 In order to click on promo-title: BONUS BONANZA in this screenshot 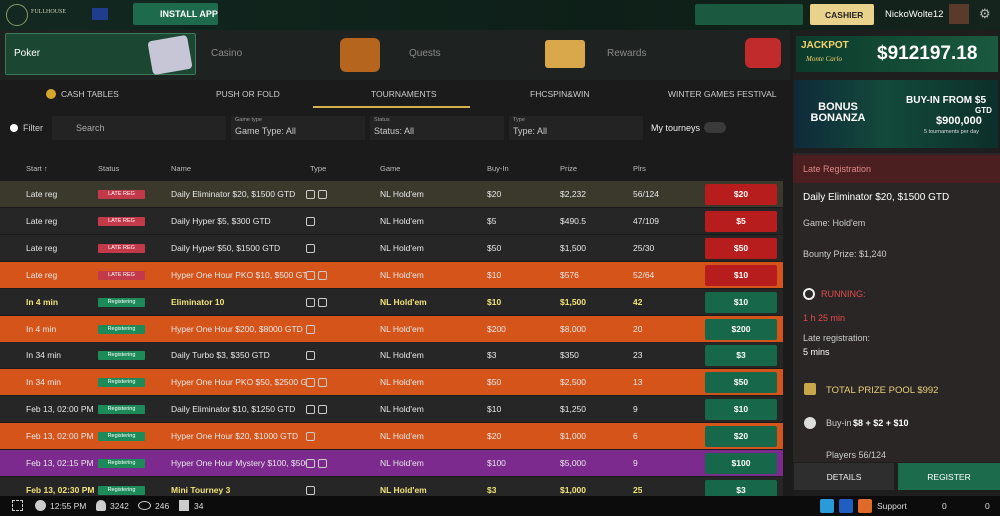, I will do `click(838, 112)`.